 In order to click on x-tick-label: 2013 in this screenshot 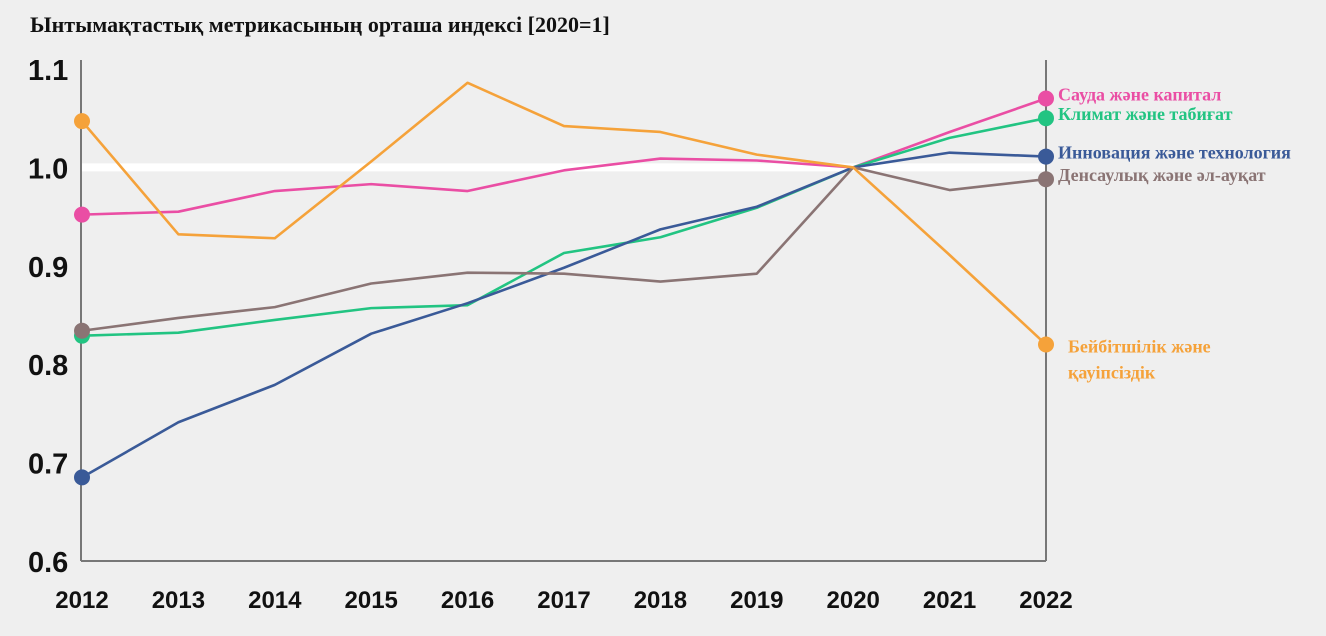, I will do `click(178, 600)`.